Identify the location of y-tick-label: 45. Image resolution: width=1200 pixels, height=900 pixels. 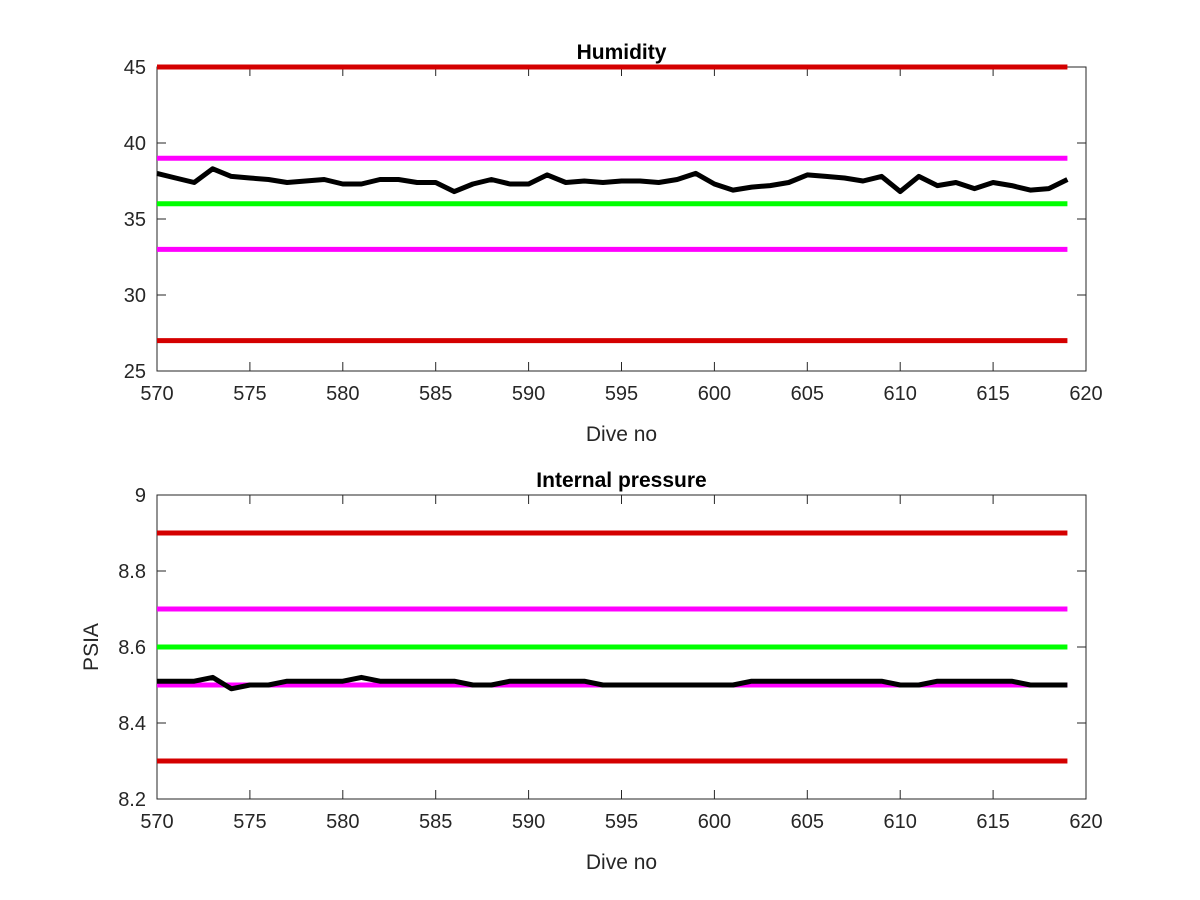
(135, 68).